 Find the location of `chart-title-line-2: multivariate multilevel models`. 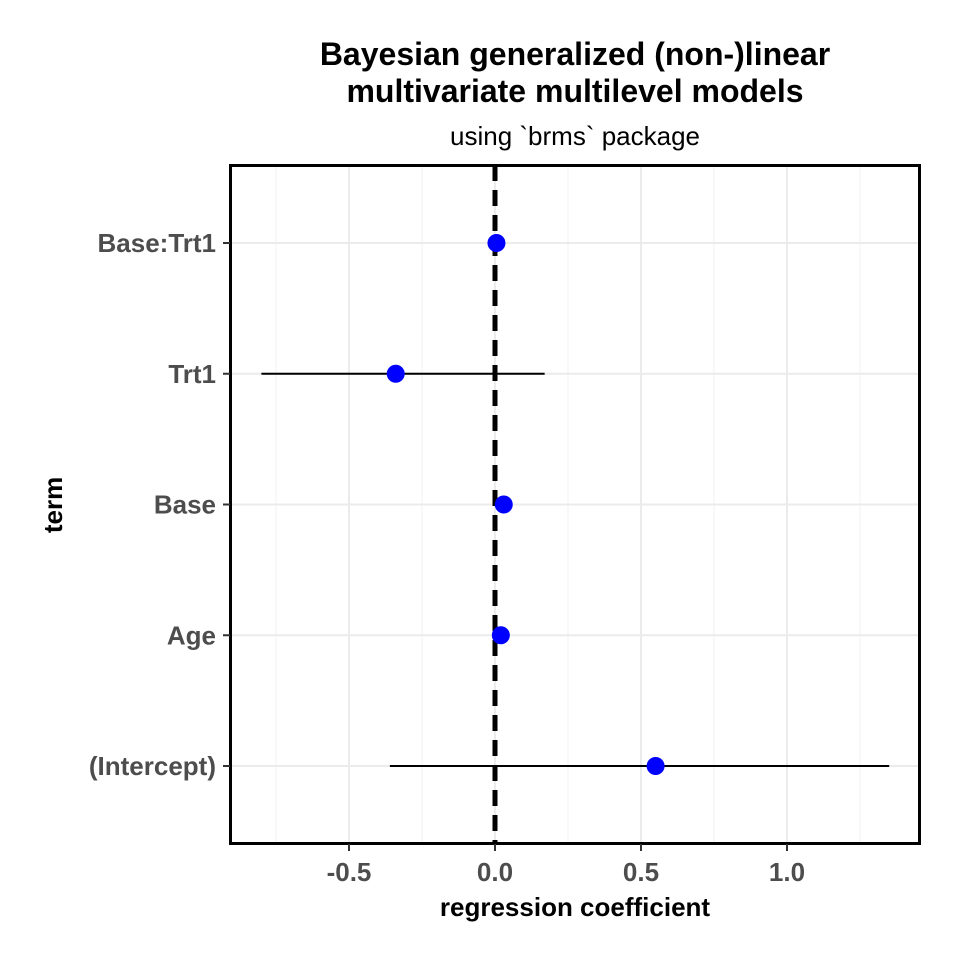

chart-title-line-2: multivariate multilevel models is located at coordinates (575, 91).